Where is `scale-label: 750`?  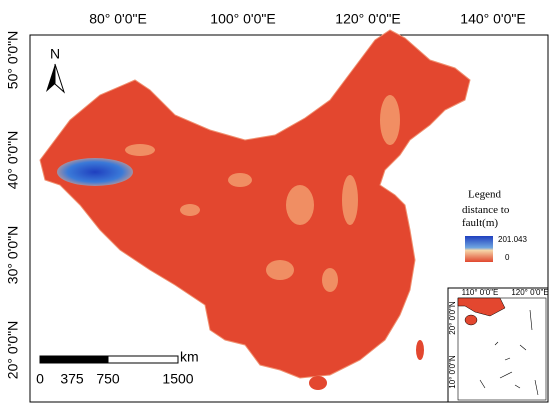
scale-label: 750 is located at coordinates (108, 379).